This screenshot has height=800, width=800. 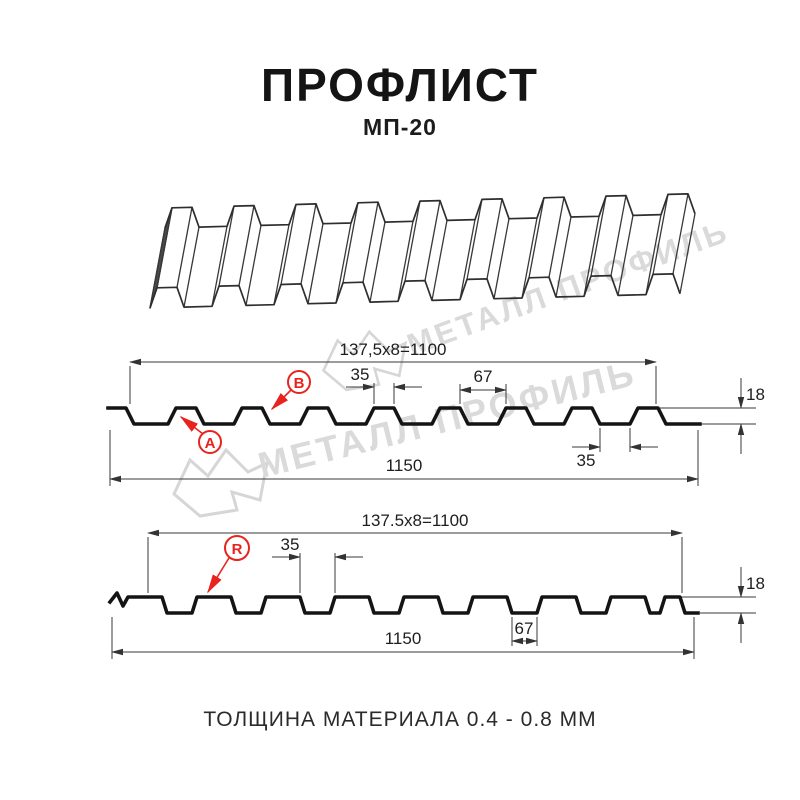 What do you see at coordinates (393, 349) in the screenshot?
I see `svg-text: 137,5x8=1100` at bounding box center [393, 349].